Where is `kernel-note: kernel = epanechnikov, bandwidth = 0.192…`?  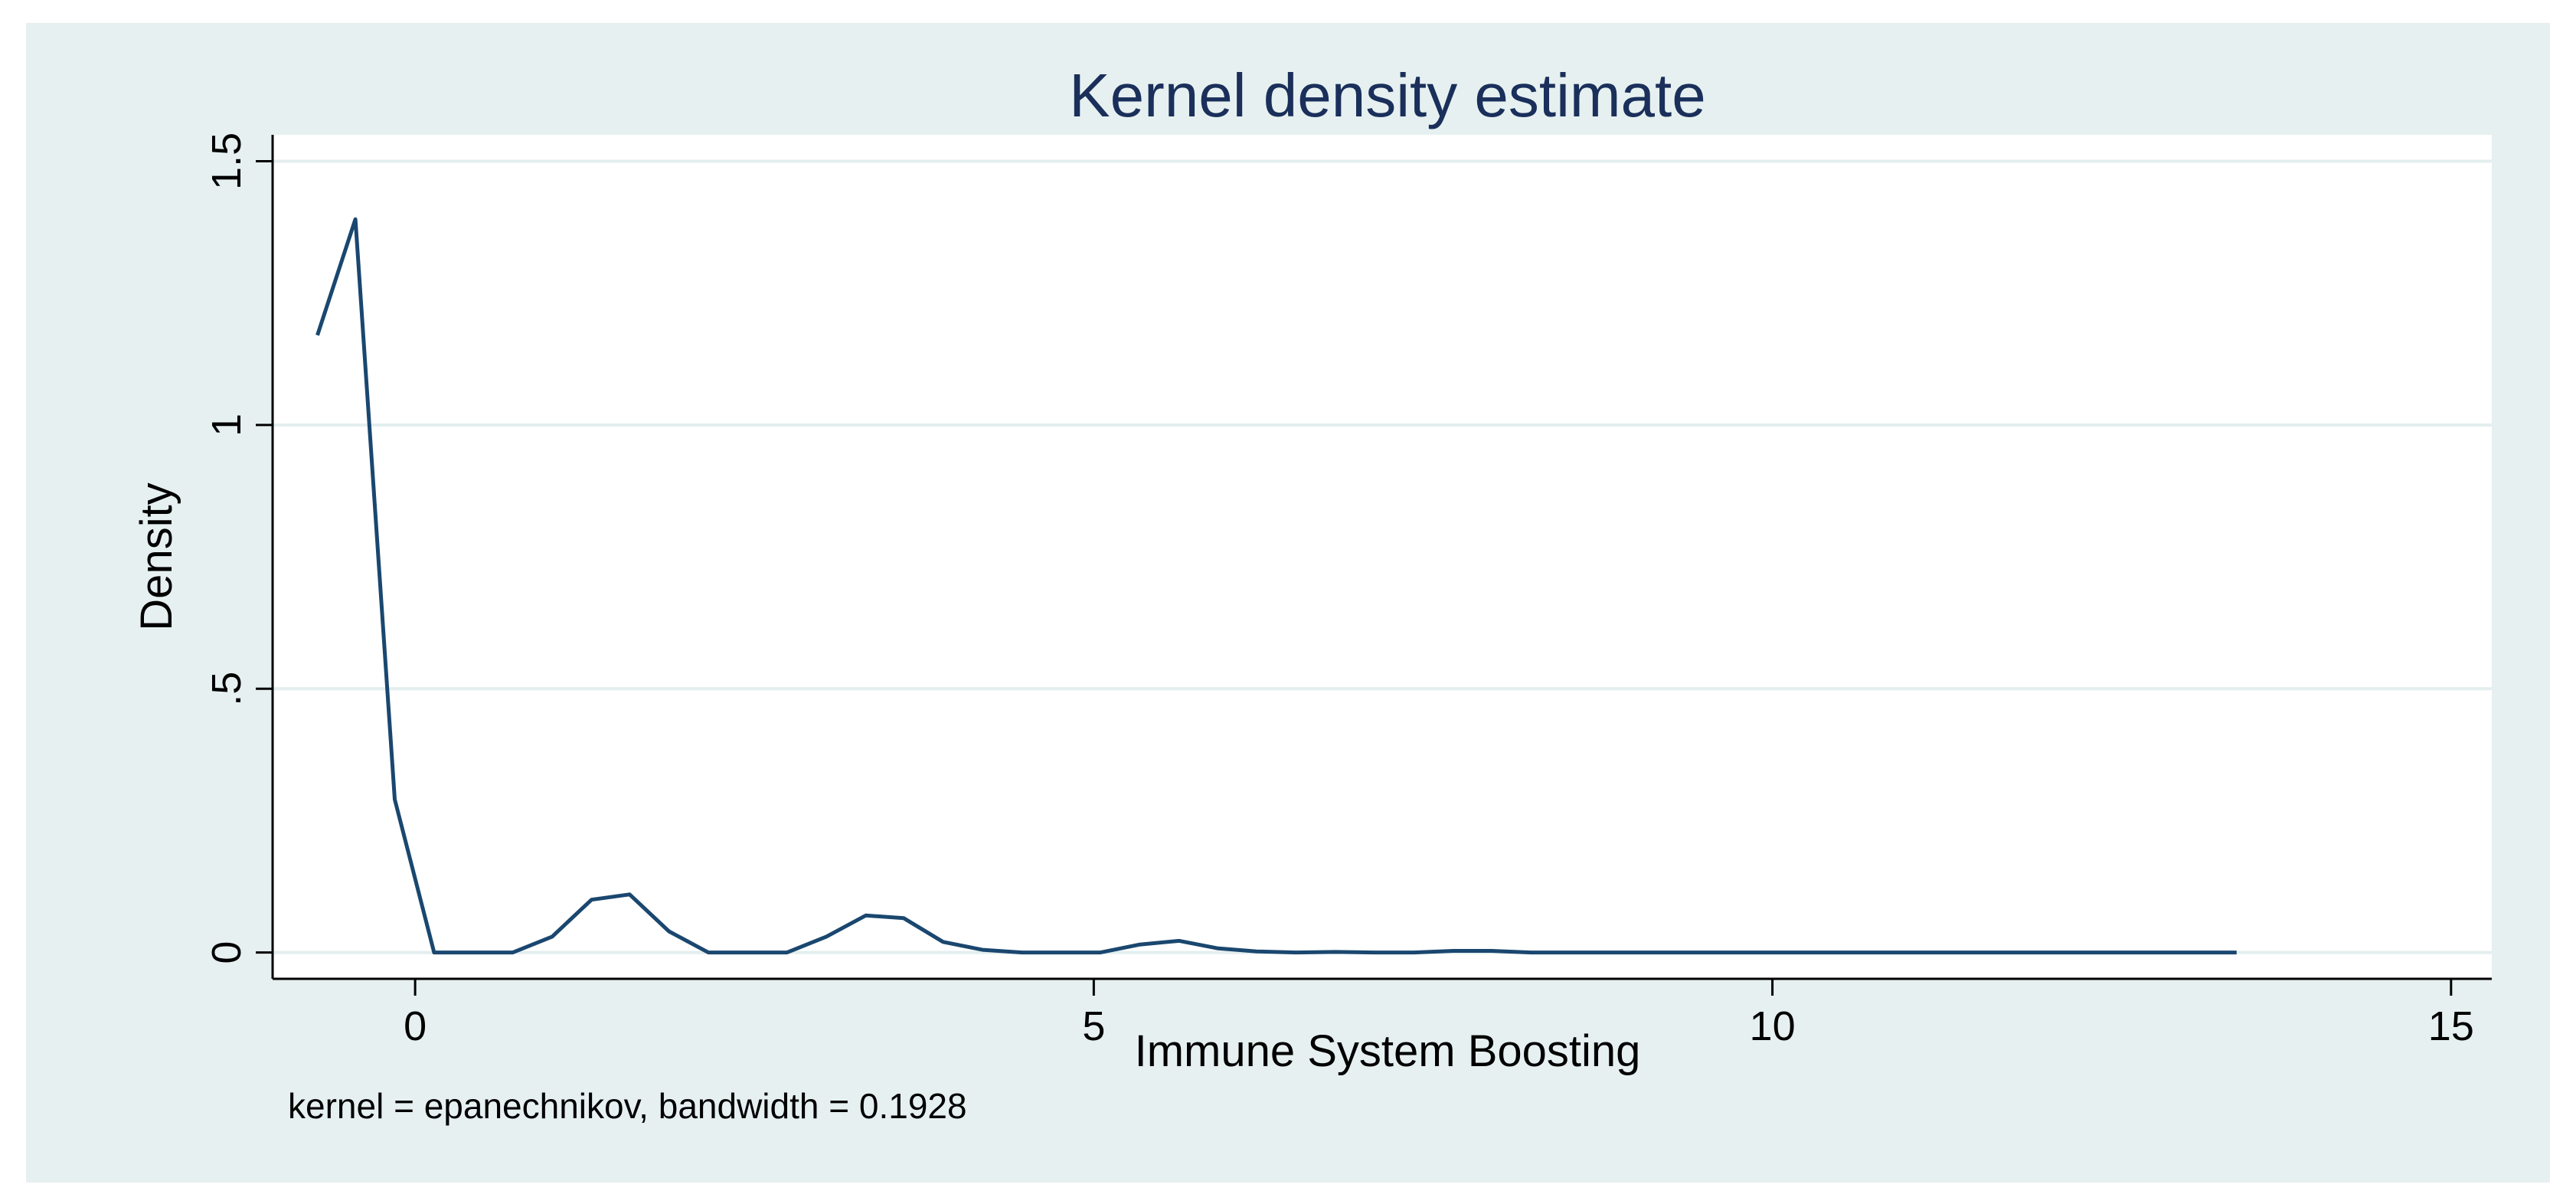 kernel-note: kernel = epanechnikov, bandwidth = 0.192… is located at coordinates (627, 1106).